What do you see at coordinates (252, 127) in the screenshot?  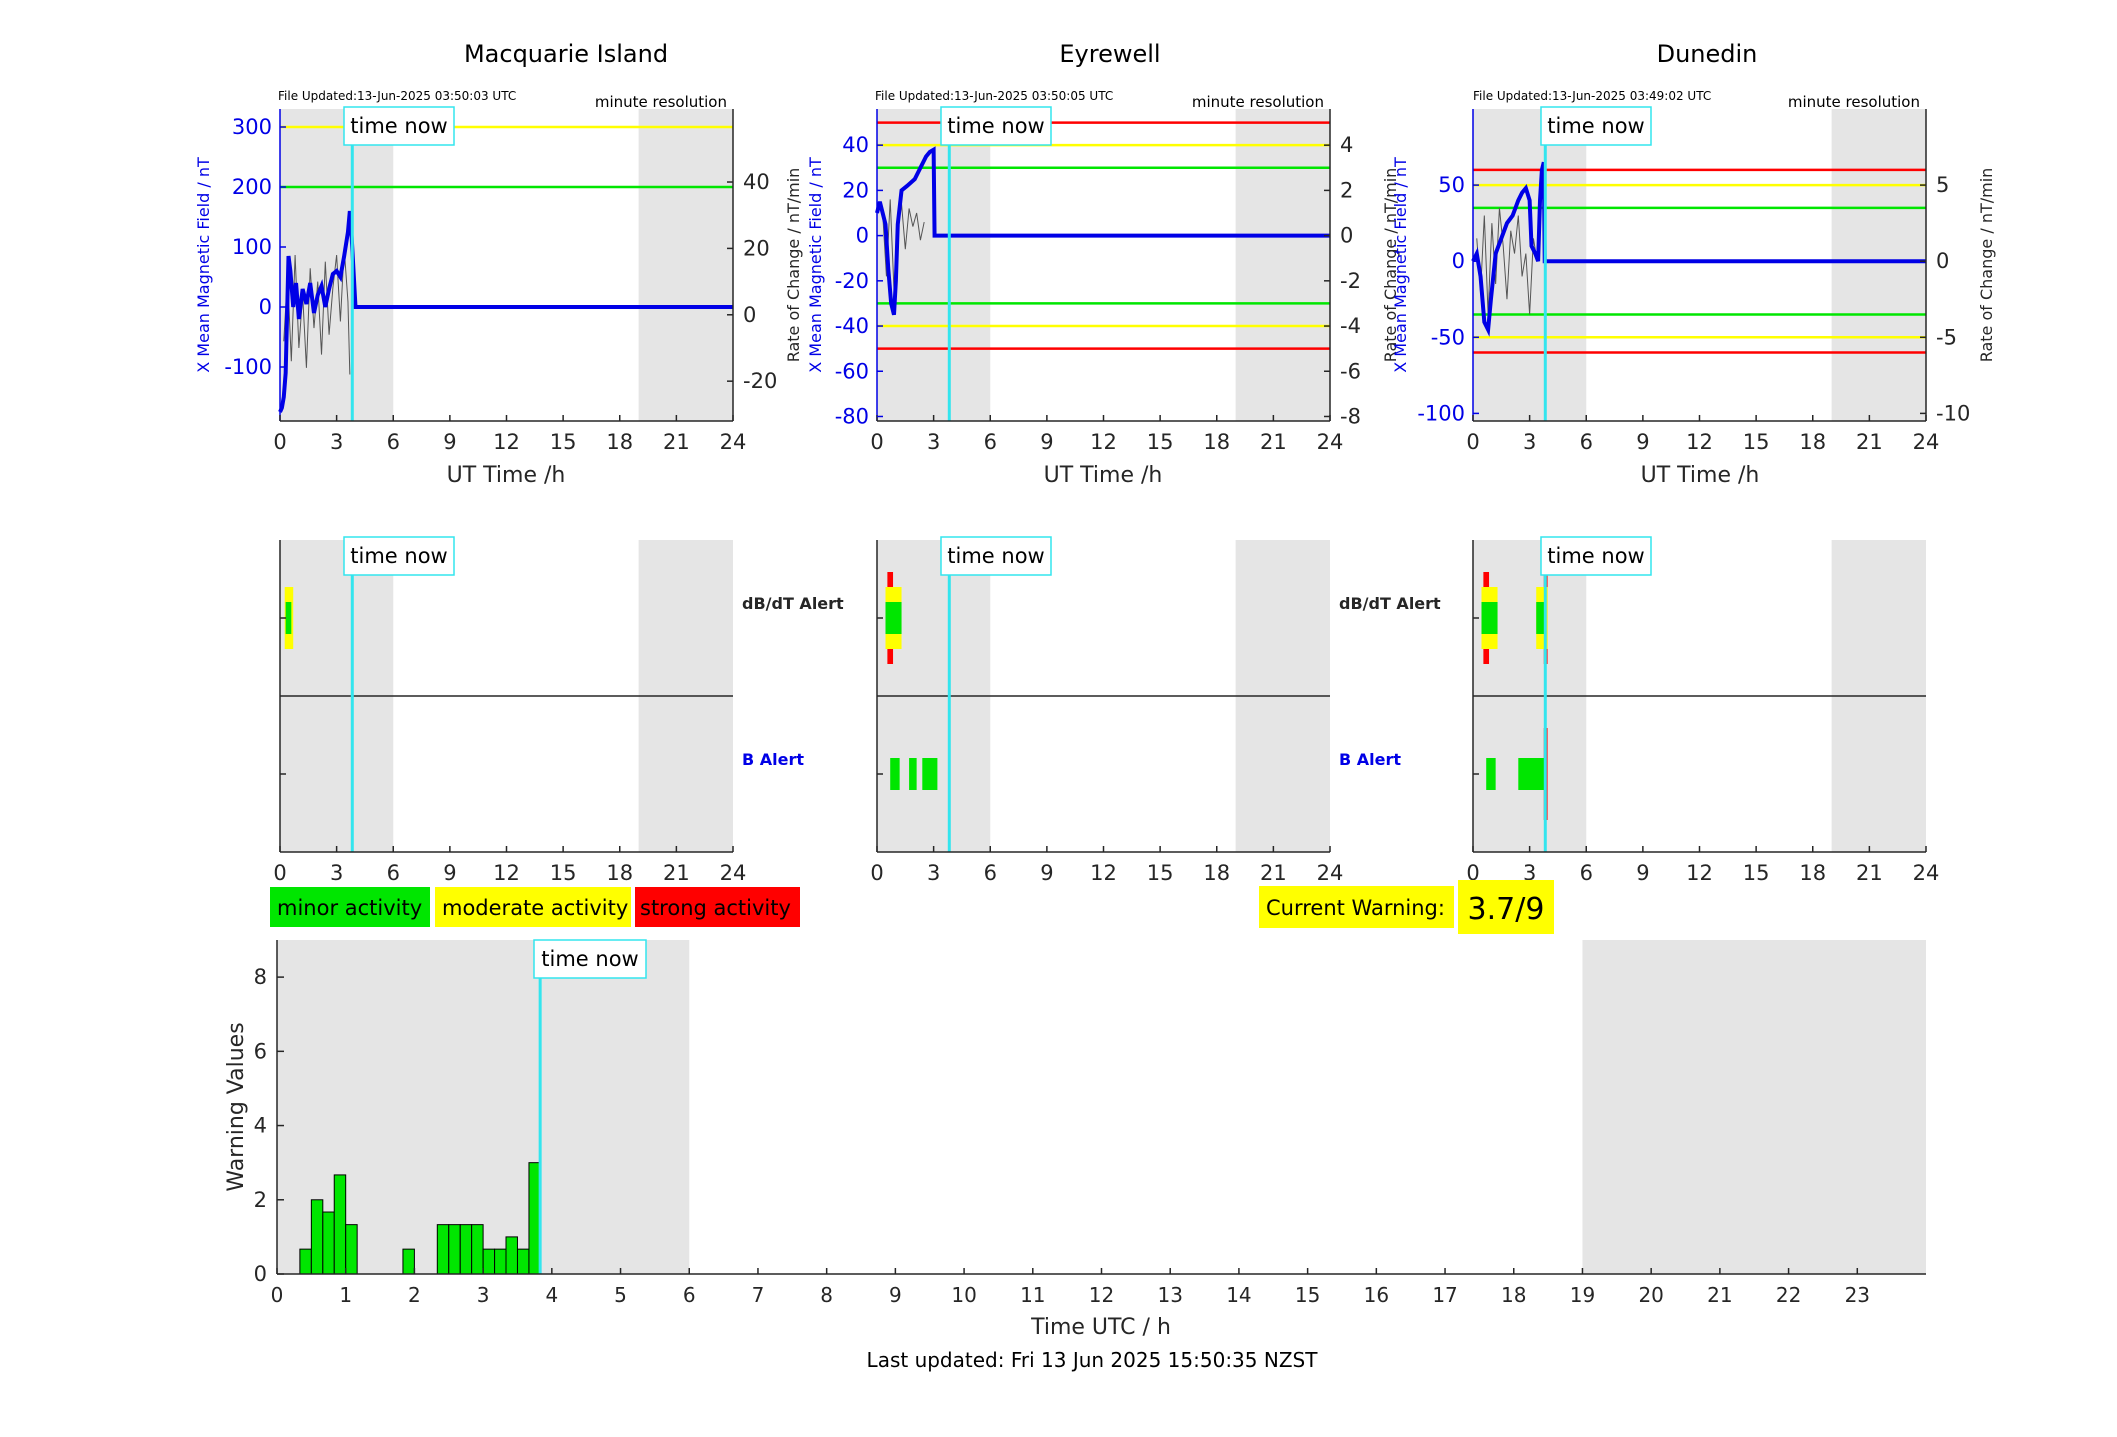 I see `y-tick-label: 300` at bounding box center [252, 127].